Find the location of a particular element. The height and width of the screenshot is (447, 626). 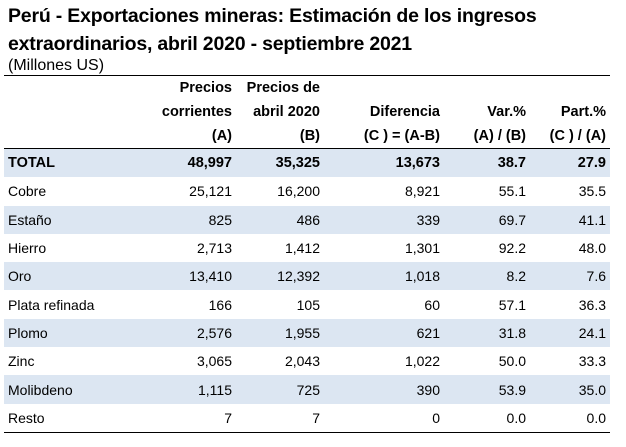

cell-var: 57.1 is located at coordinates (512, 304).